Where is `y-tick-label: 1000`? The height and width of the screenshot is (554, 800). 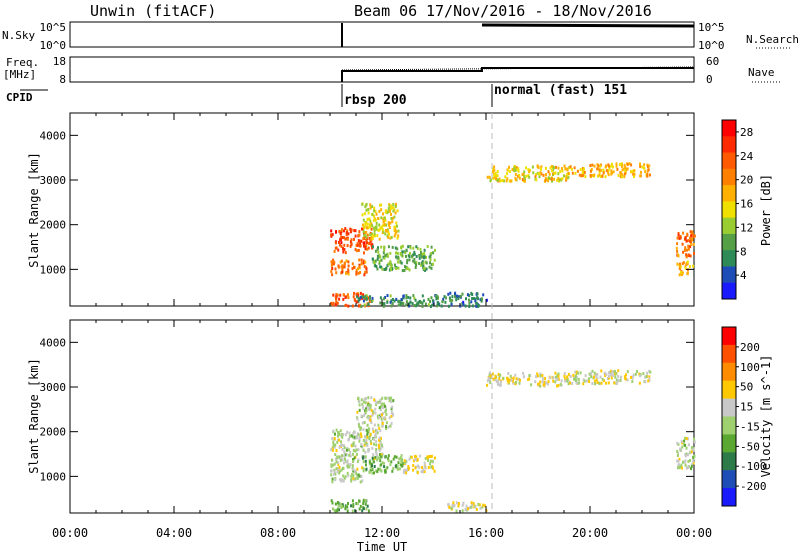 y-tick-label: 1000 is located at coordinates (53, 269).